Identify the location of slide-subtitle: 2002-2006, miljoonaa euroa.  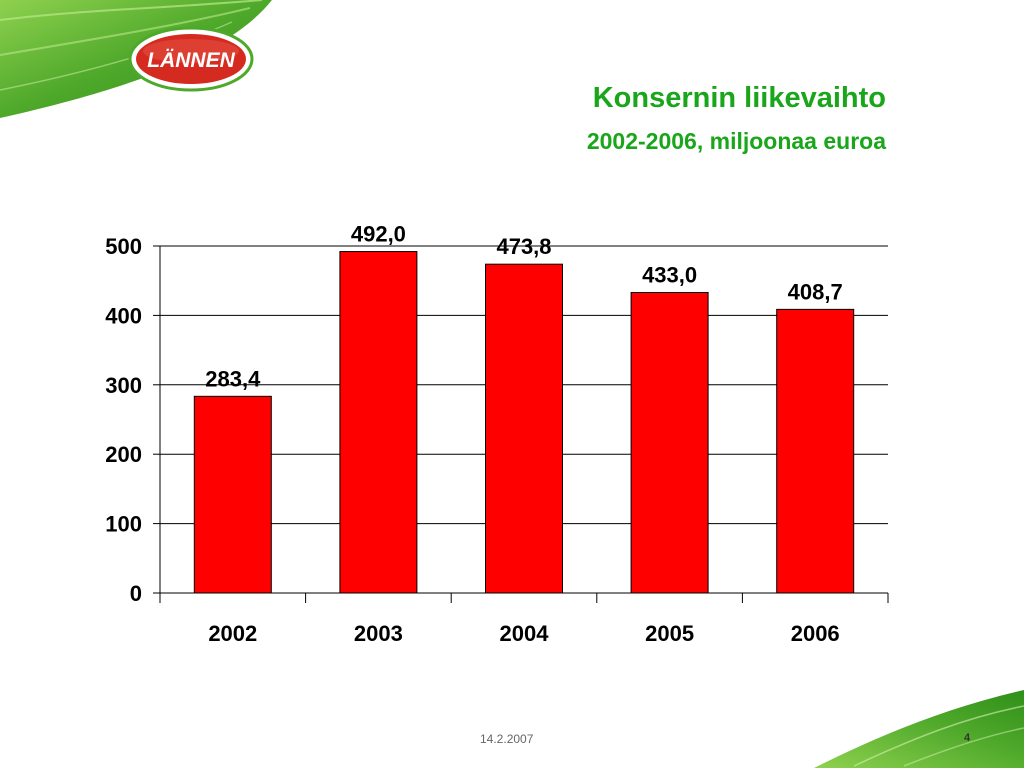
(736, 141).